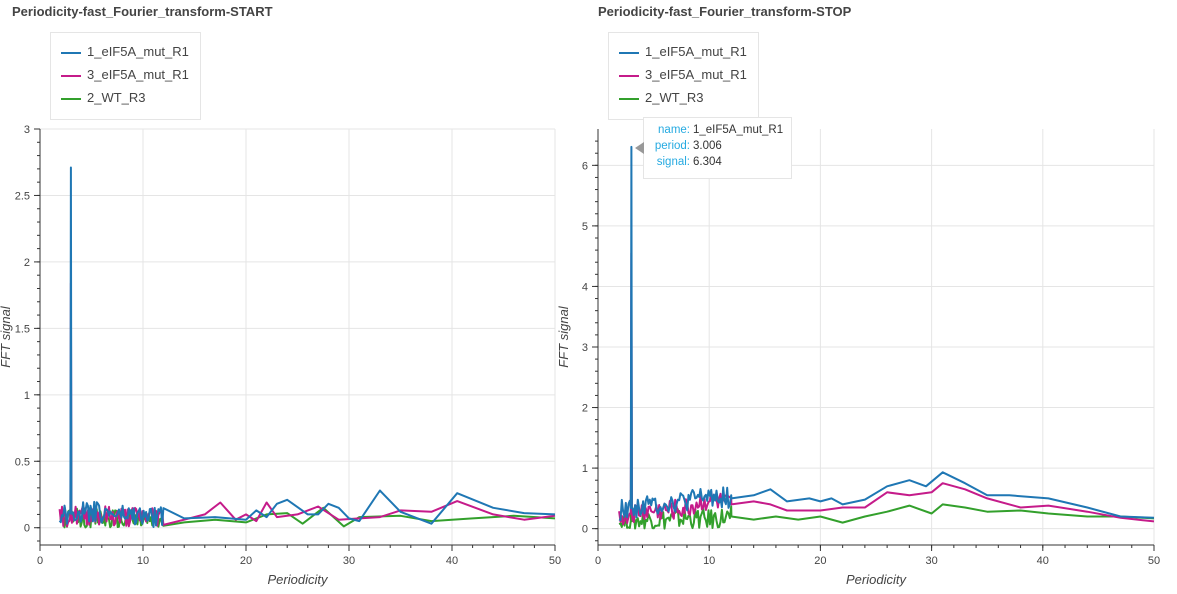  I want to click on tooltip-row-period: period: 3.006, so click(686, 148).